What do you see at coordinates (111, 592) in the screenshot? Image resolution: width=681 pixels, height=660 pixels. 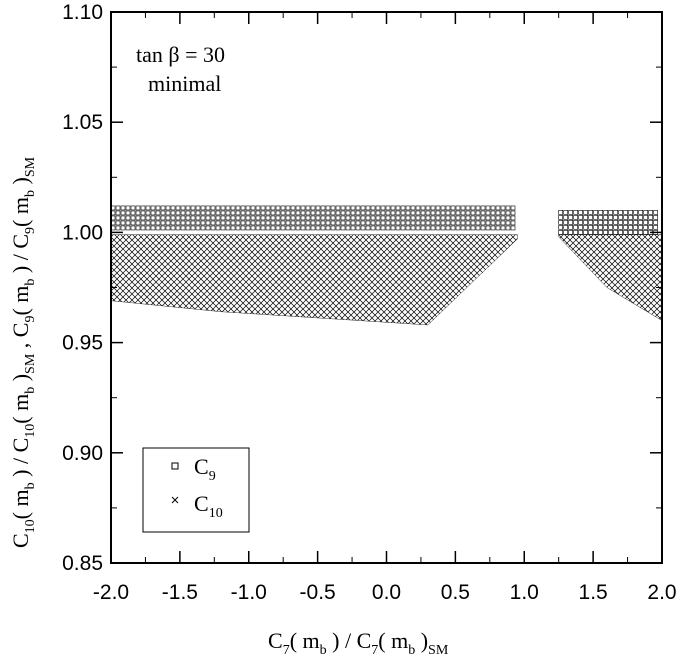 I see `x-tick-label: -2.0` at bounding box center [111, 592].